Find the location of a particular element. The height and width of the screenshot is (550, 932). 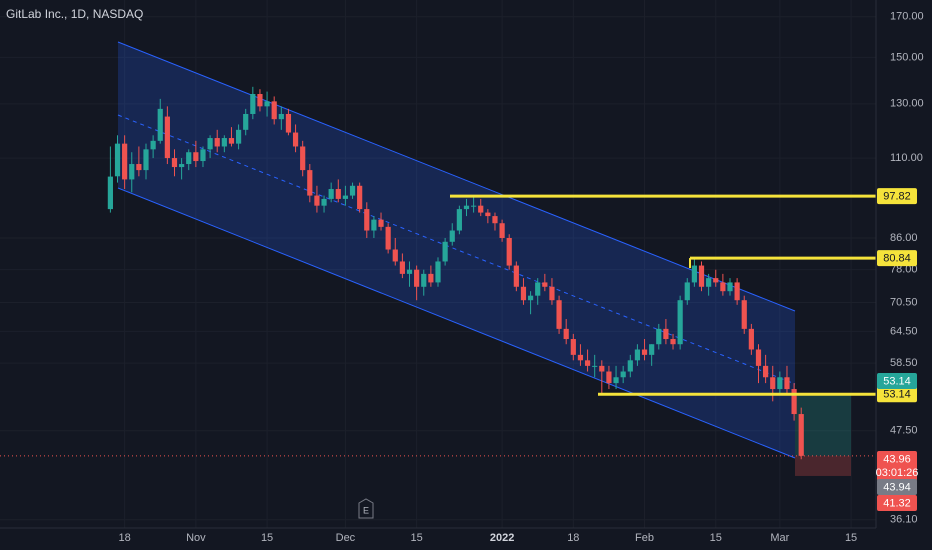

price-tag-label: 41.32 is located at coordinates (897, 503).